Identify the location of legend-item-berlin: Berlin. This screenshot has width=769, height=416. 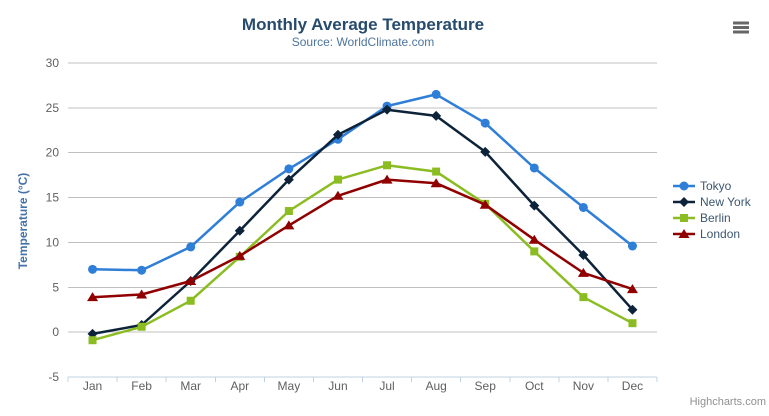
(702, 218).